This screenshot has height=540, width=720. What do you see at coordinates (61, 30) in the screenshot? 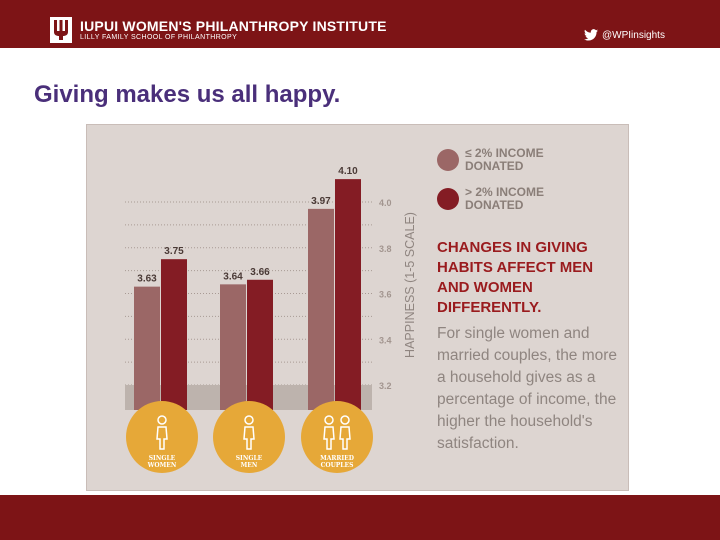
I see `iu-trident-logo` at bounding box center [61, 30].